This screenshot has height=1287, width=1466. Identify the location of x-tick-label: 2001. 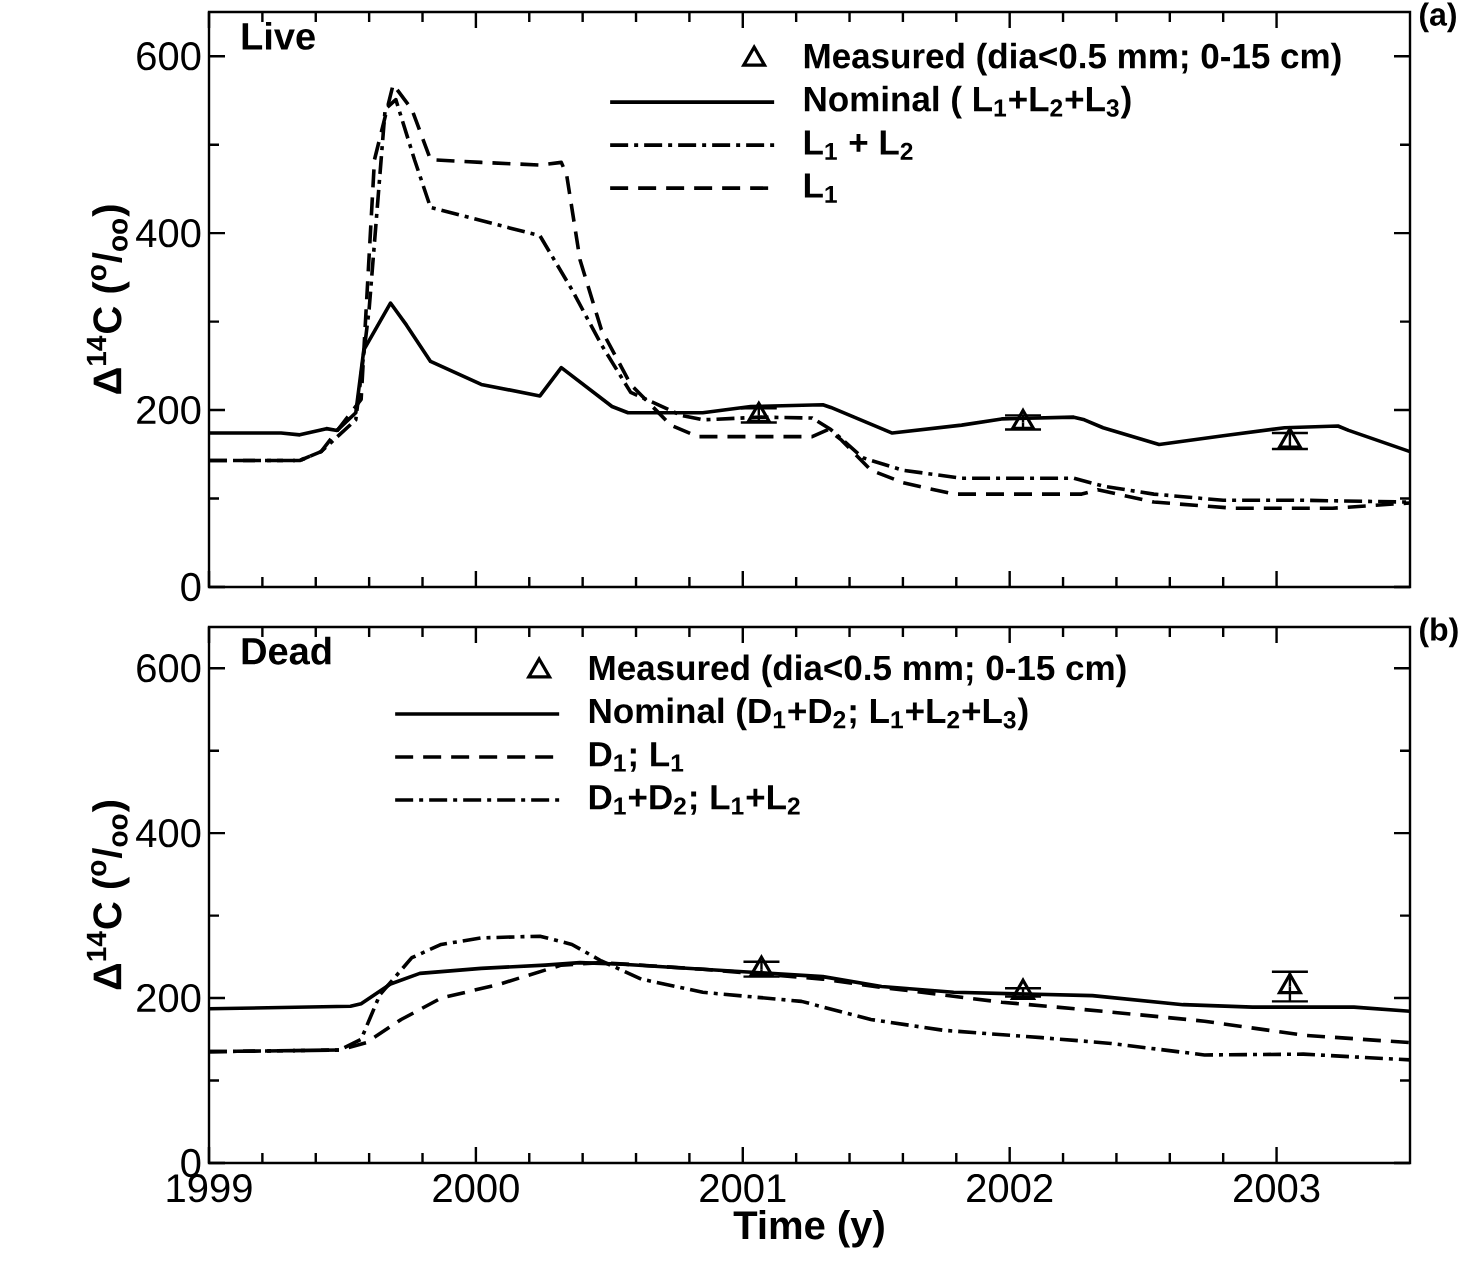
(743, 1188).